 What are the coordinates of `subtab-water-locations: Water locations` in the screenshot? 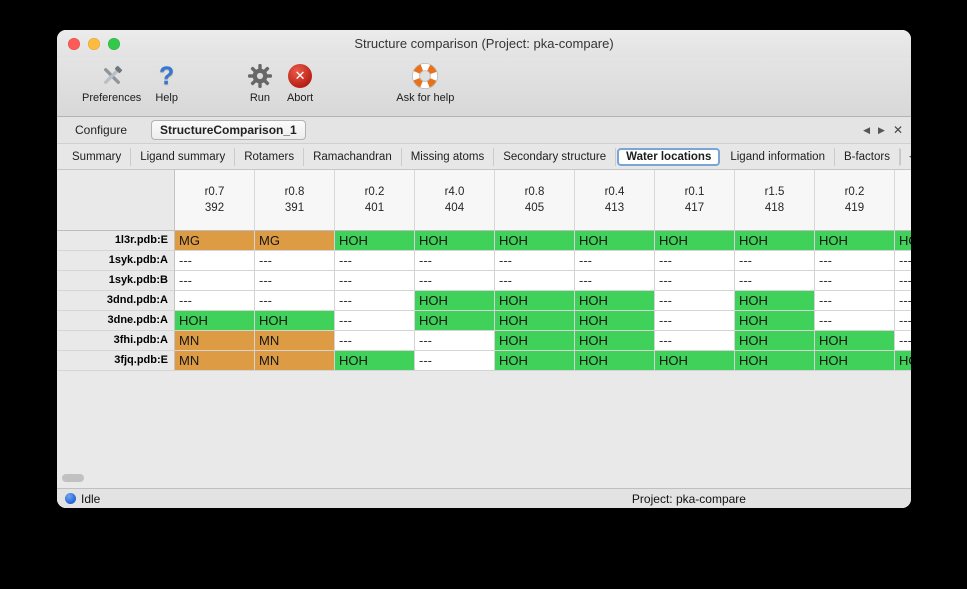 It's located at (669, 156).